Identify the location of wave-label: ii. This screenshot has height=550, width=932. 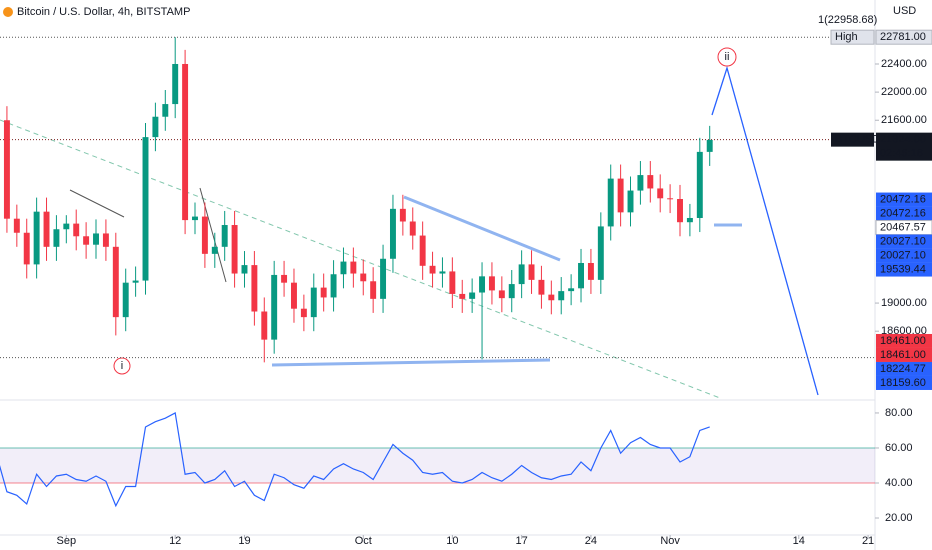
(727, 57).